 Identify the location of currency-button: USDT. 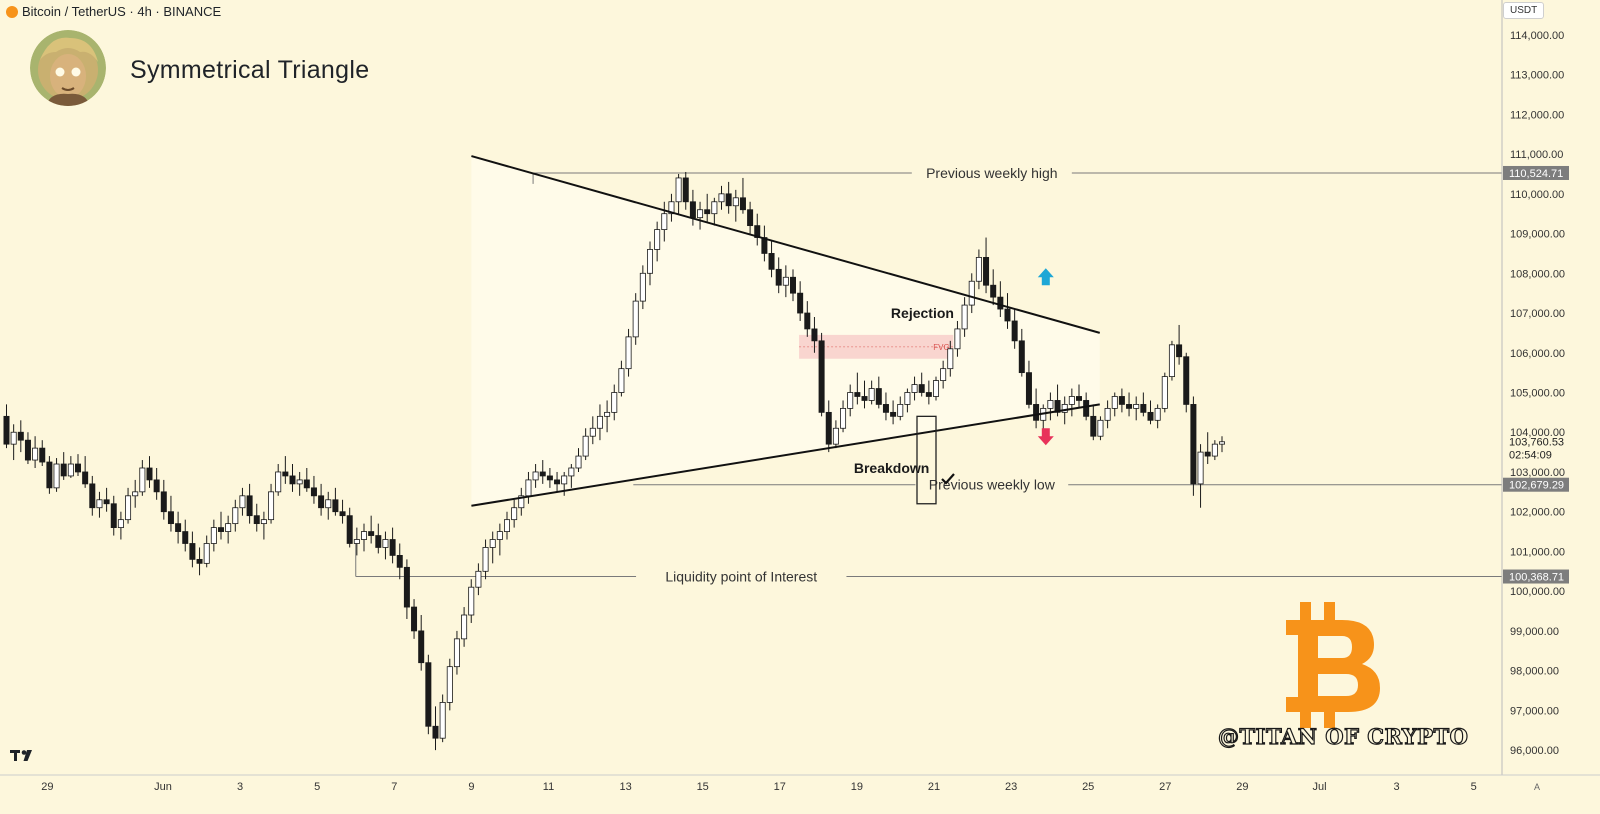
(1524, 10).